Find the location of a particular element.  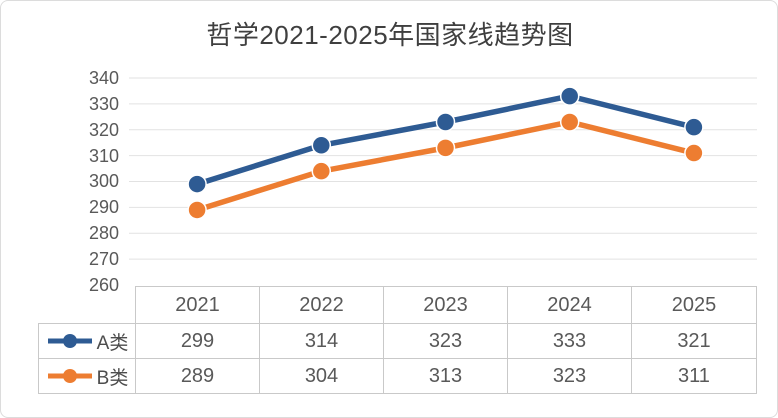

y-axis-tick-330: 330 is located at coordinates (103, 104).